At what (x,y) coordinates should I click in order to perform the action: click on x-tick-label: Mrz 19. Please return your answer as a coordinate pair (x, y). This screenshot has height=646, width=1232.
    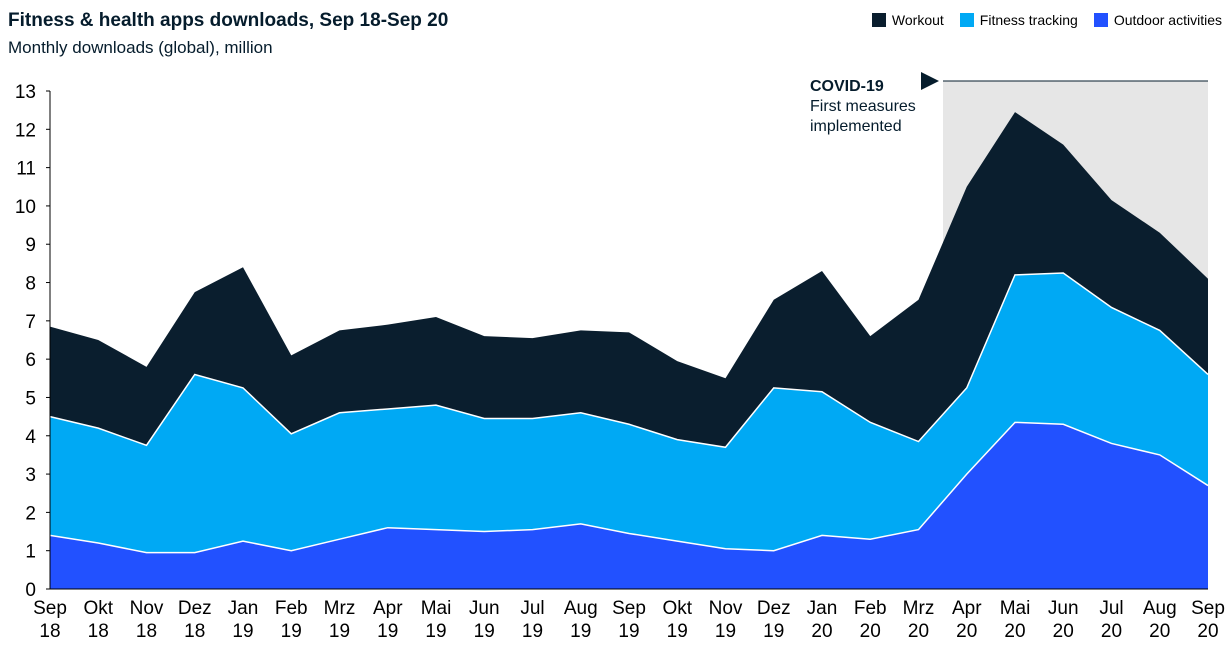
    Looking at the image, I should click on (339, 620).